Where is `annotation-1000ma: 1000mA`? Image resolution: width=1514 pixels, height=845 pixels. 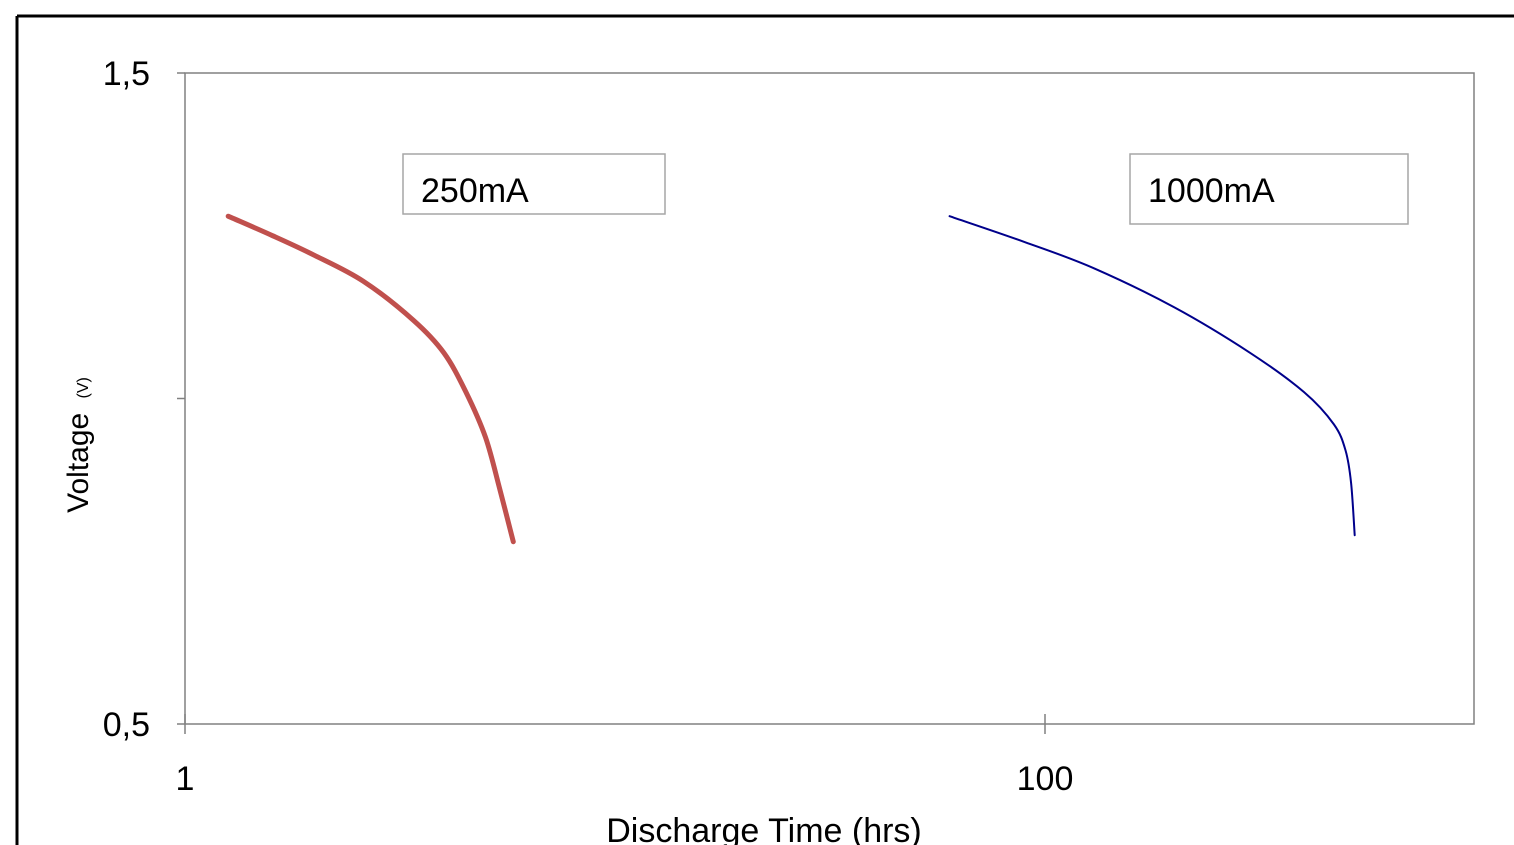 annotation-1000ma: 1000mA is located at coordinates (1269, 189).